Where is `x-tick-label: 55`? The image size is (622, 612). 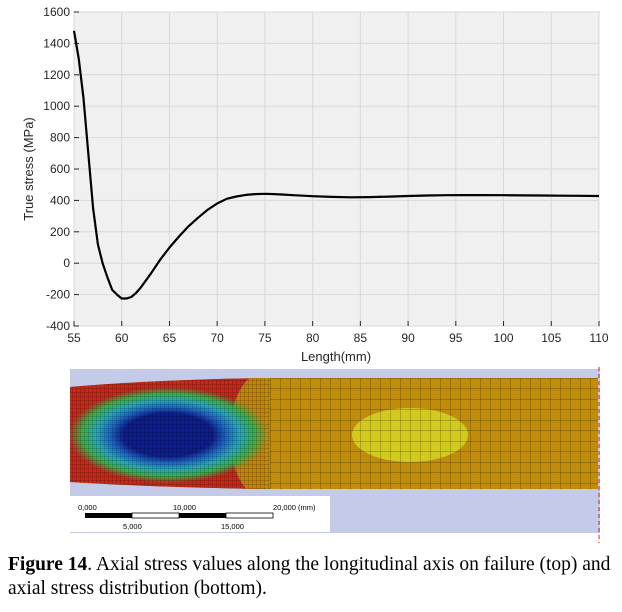 x-tick-label: 55 is located at coordinates (74, 338).